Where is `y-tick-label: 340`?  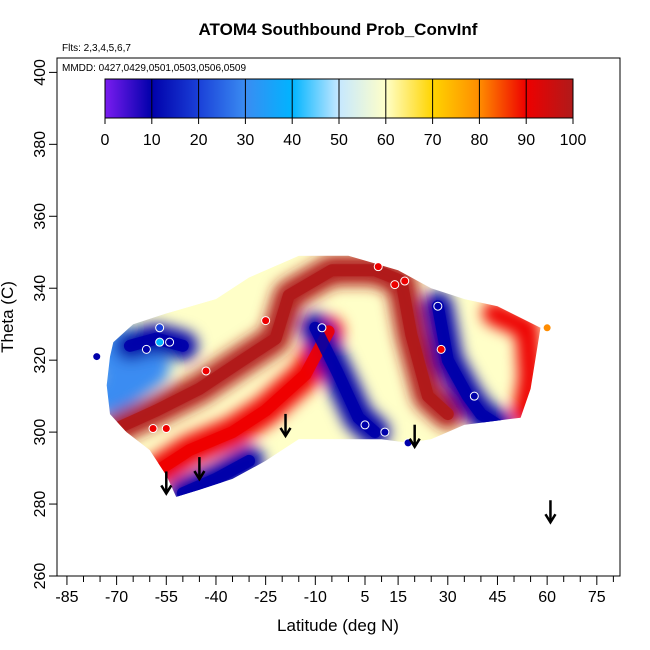 y-tick-label: 340 is located at coordinates (40, 288).